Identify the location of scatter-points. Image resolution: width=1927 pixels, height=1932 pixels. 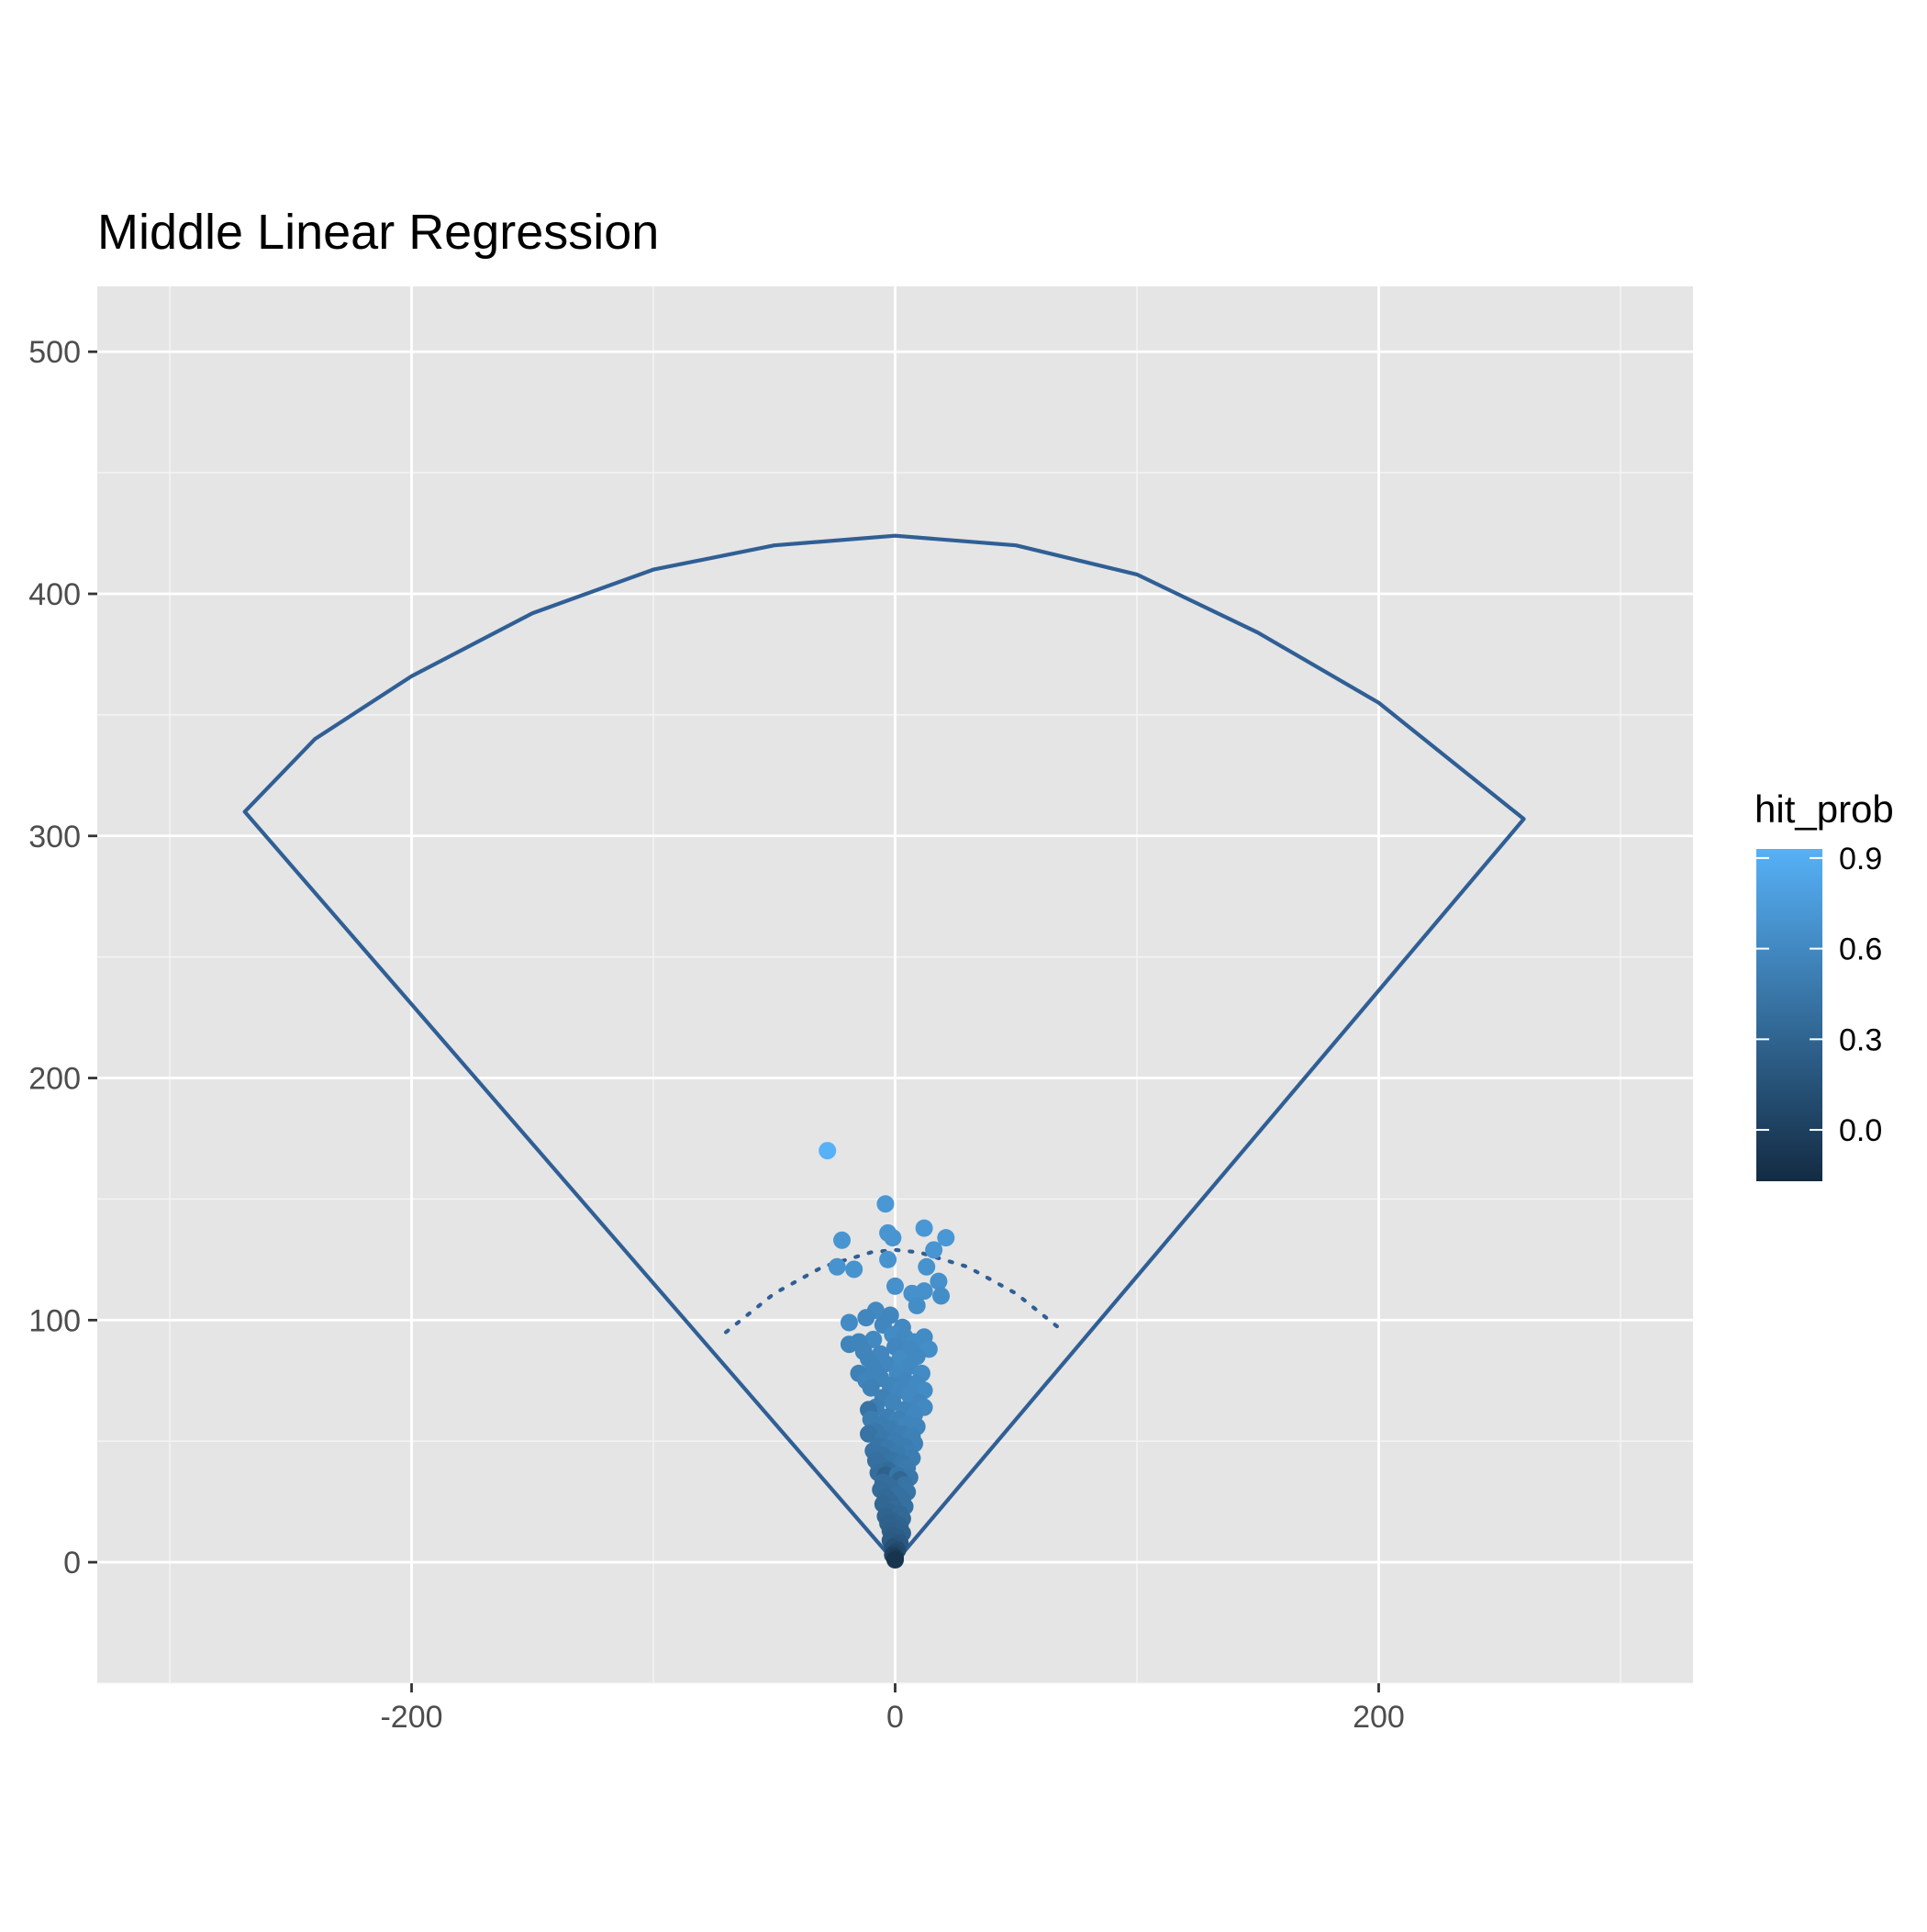
(887, 1355).